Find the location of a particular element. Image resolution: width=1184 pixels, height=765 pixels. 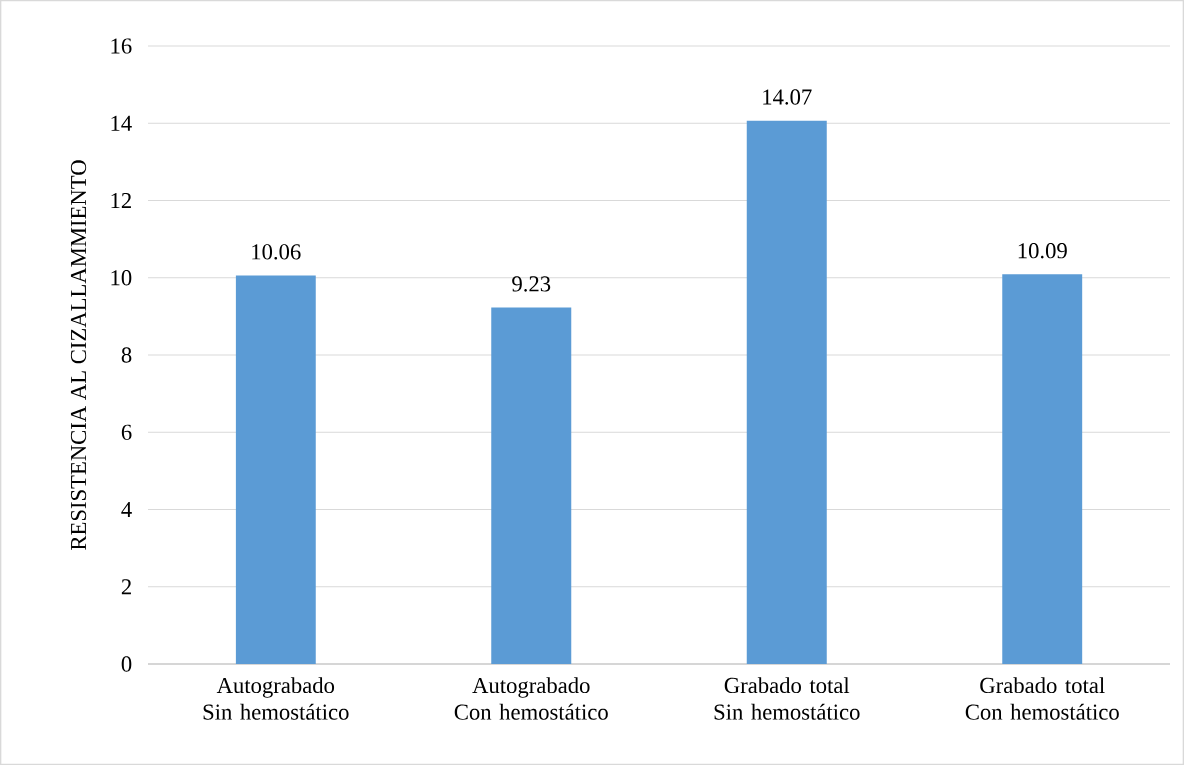

y-tick-label: 16 is located at coordinates (121, 46).